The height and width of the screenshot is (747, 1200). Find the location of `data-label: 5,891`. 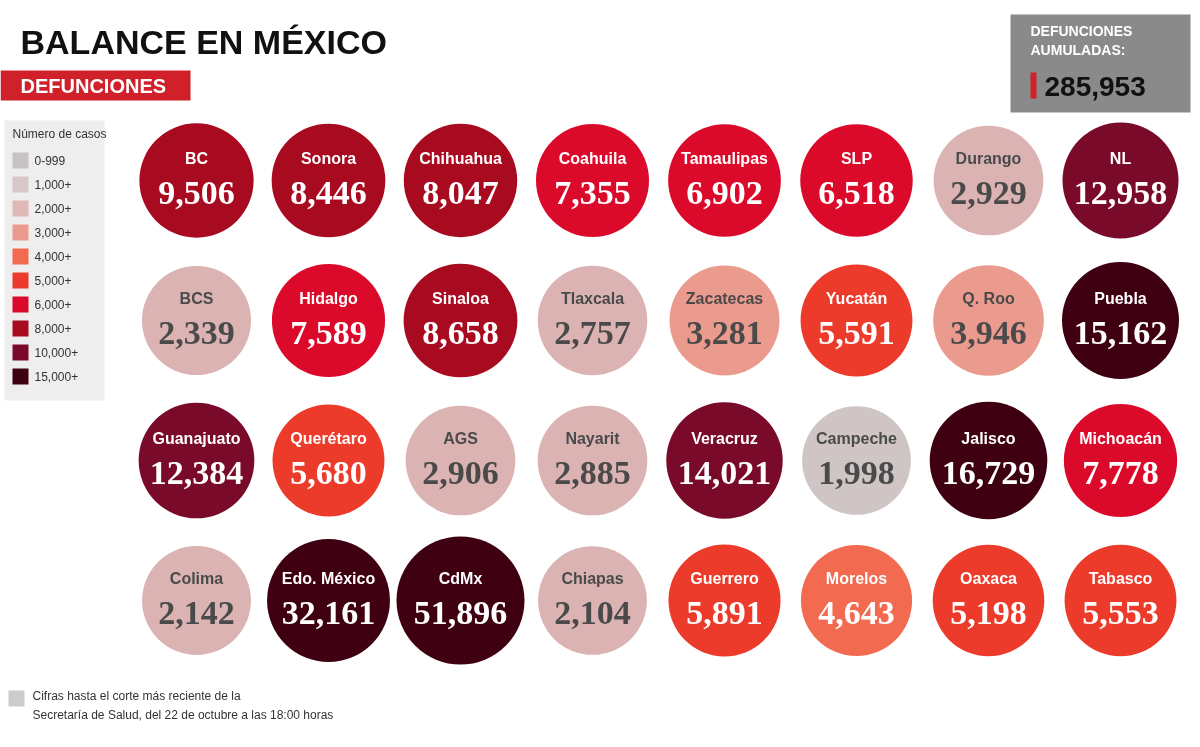

data-label: 5,891 is located at coordinates (724, 612).